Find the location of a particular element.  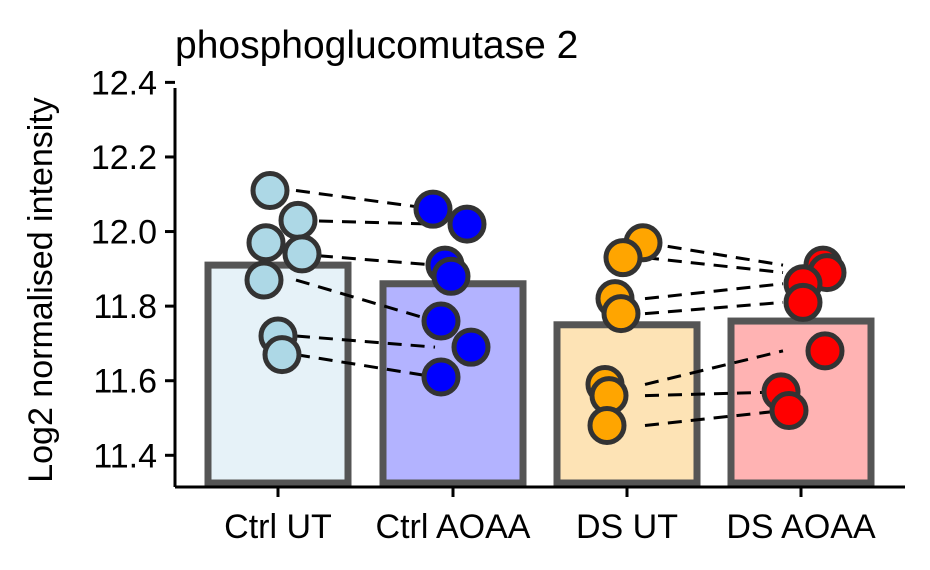

y-axis-label: Log2 normalised intensity is located at coordinates (41, 290).